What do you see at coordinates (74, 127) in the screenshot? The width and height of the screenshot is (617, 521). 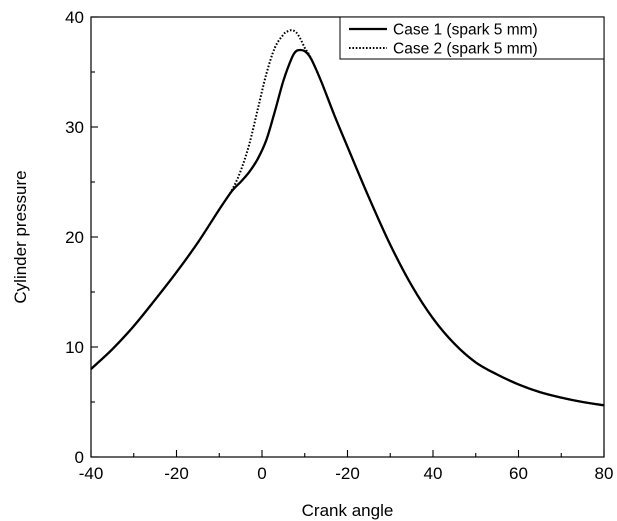 I see `y-tick-label: 30` at bounding box center [74, 127].